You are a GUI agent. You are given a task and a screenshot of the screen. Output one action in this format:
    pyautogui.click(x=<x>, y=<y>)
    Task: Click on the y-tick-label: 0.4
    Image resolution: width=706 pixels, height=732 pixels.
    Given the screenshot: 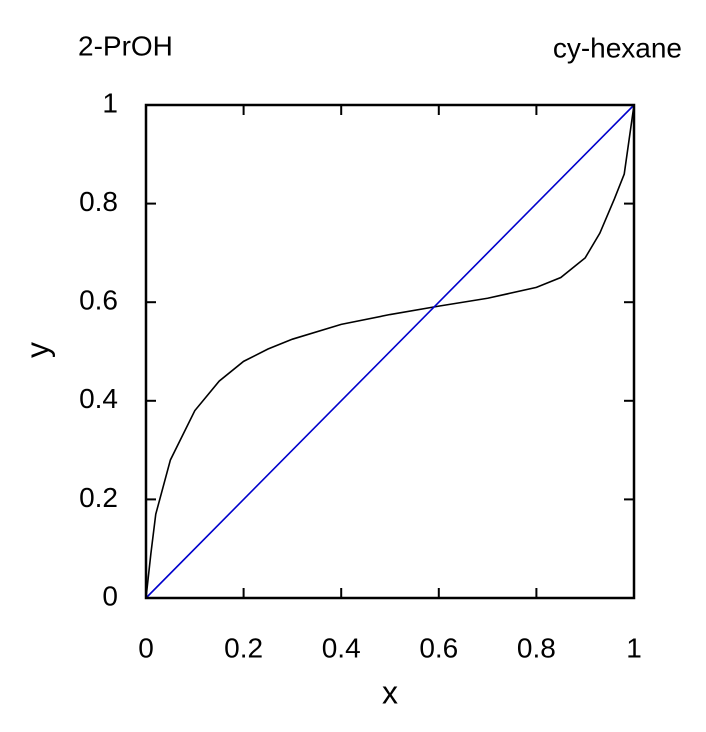 What is the action you would take?
    pyautogui.click(x=98, y=398)
    